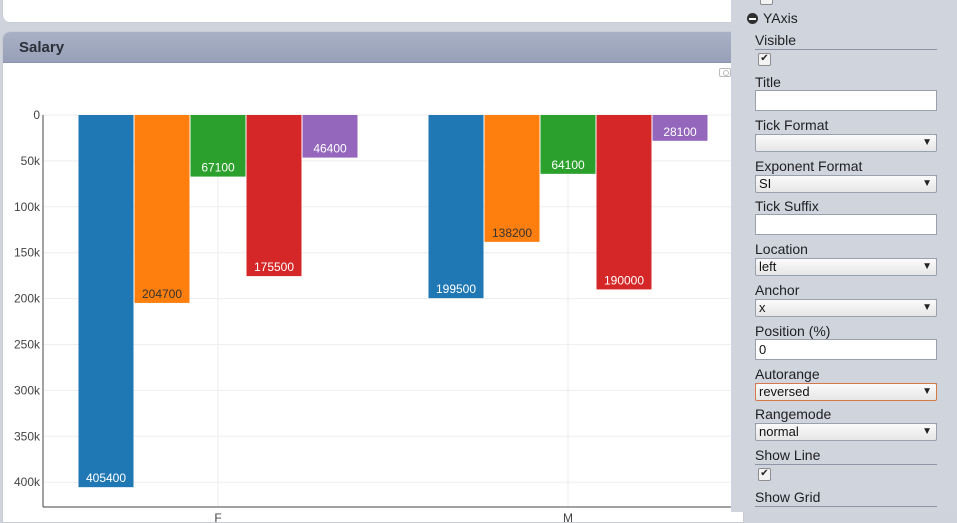 Image resolution: width=957 pixels, height=523 pixels. I want to click on chart-panel-title: Salary, so click(42, 47).